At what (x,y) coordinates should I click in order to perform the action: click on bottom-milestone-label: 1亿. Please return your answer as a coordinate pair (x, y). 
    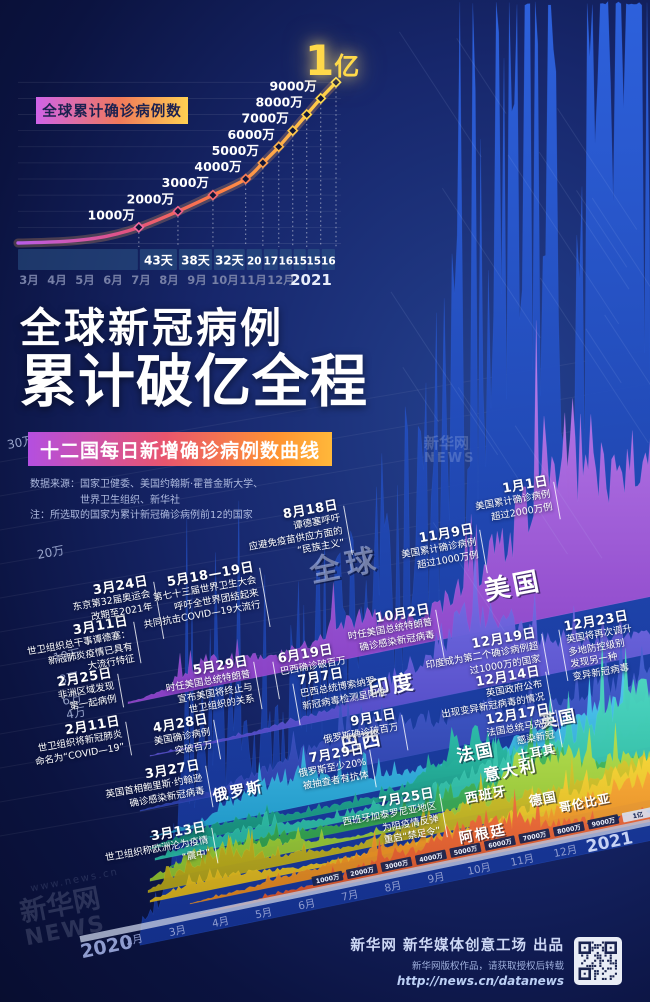
    Looking at the image, I should click on (638, 814).